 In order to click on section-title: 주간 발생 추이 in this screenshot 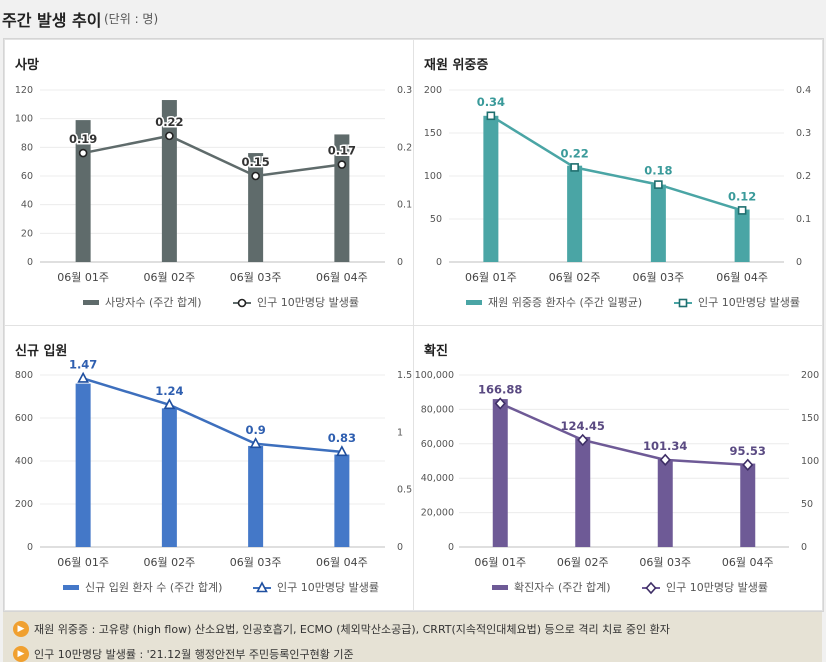, I will do `click(52, 20)`.